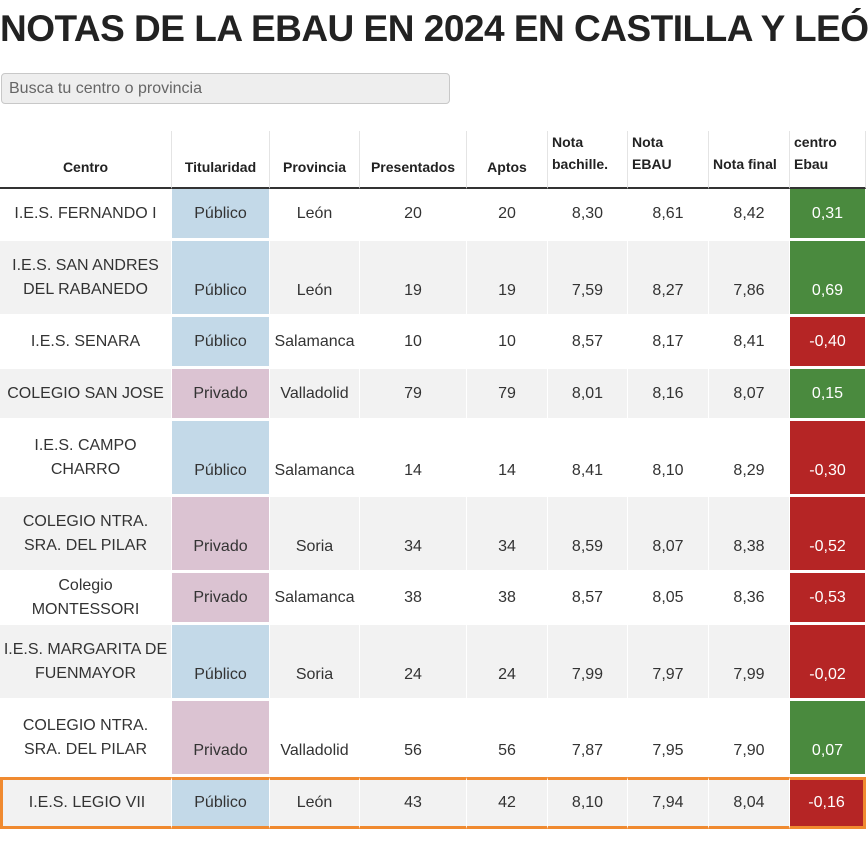  What do you see at coordinates (507, 599) in the screenshot?
I see `aptos-cell: 38` at bounding box center [507, 599].